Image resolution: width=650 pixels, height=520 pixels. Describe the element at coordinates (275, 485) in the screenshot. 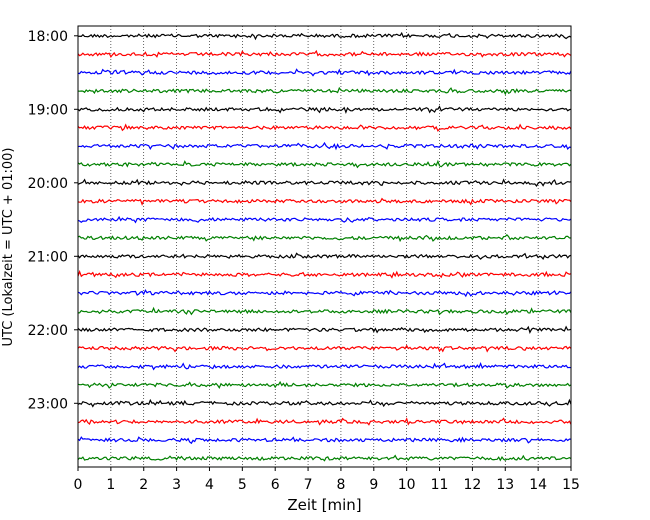

I see `x-tick-label: 6` at that location.